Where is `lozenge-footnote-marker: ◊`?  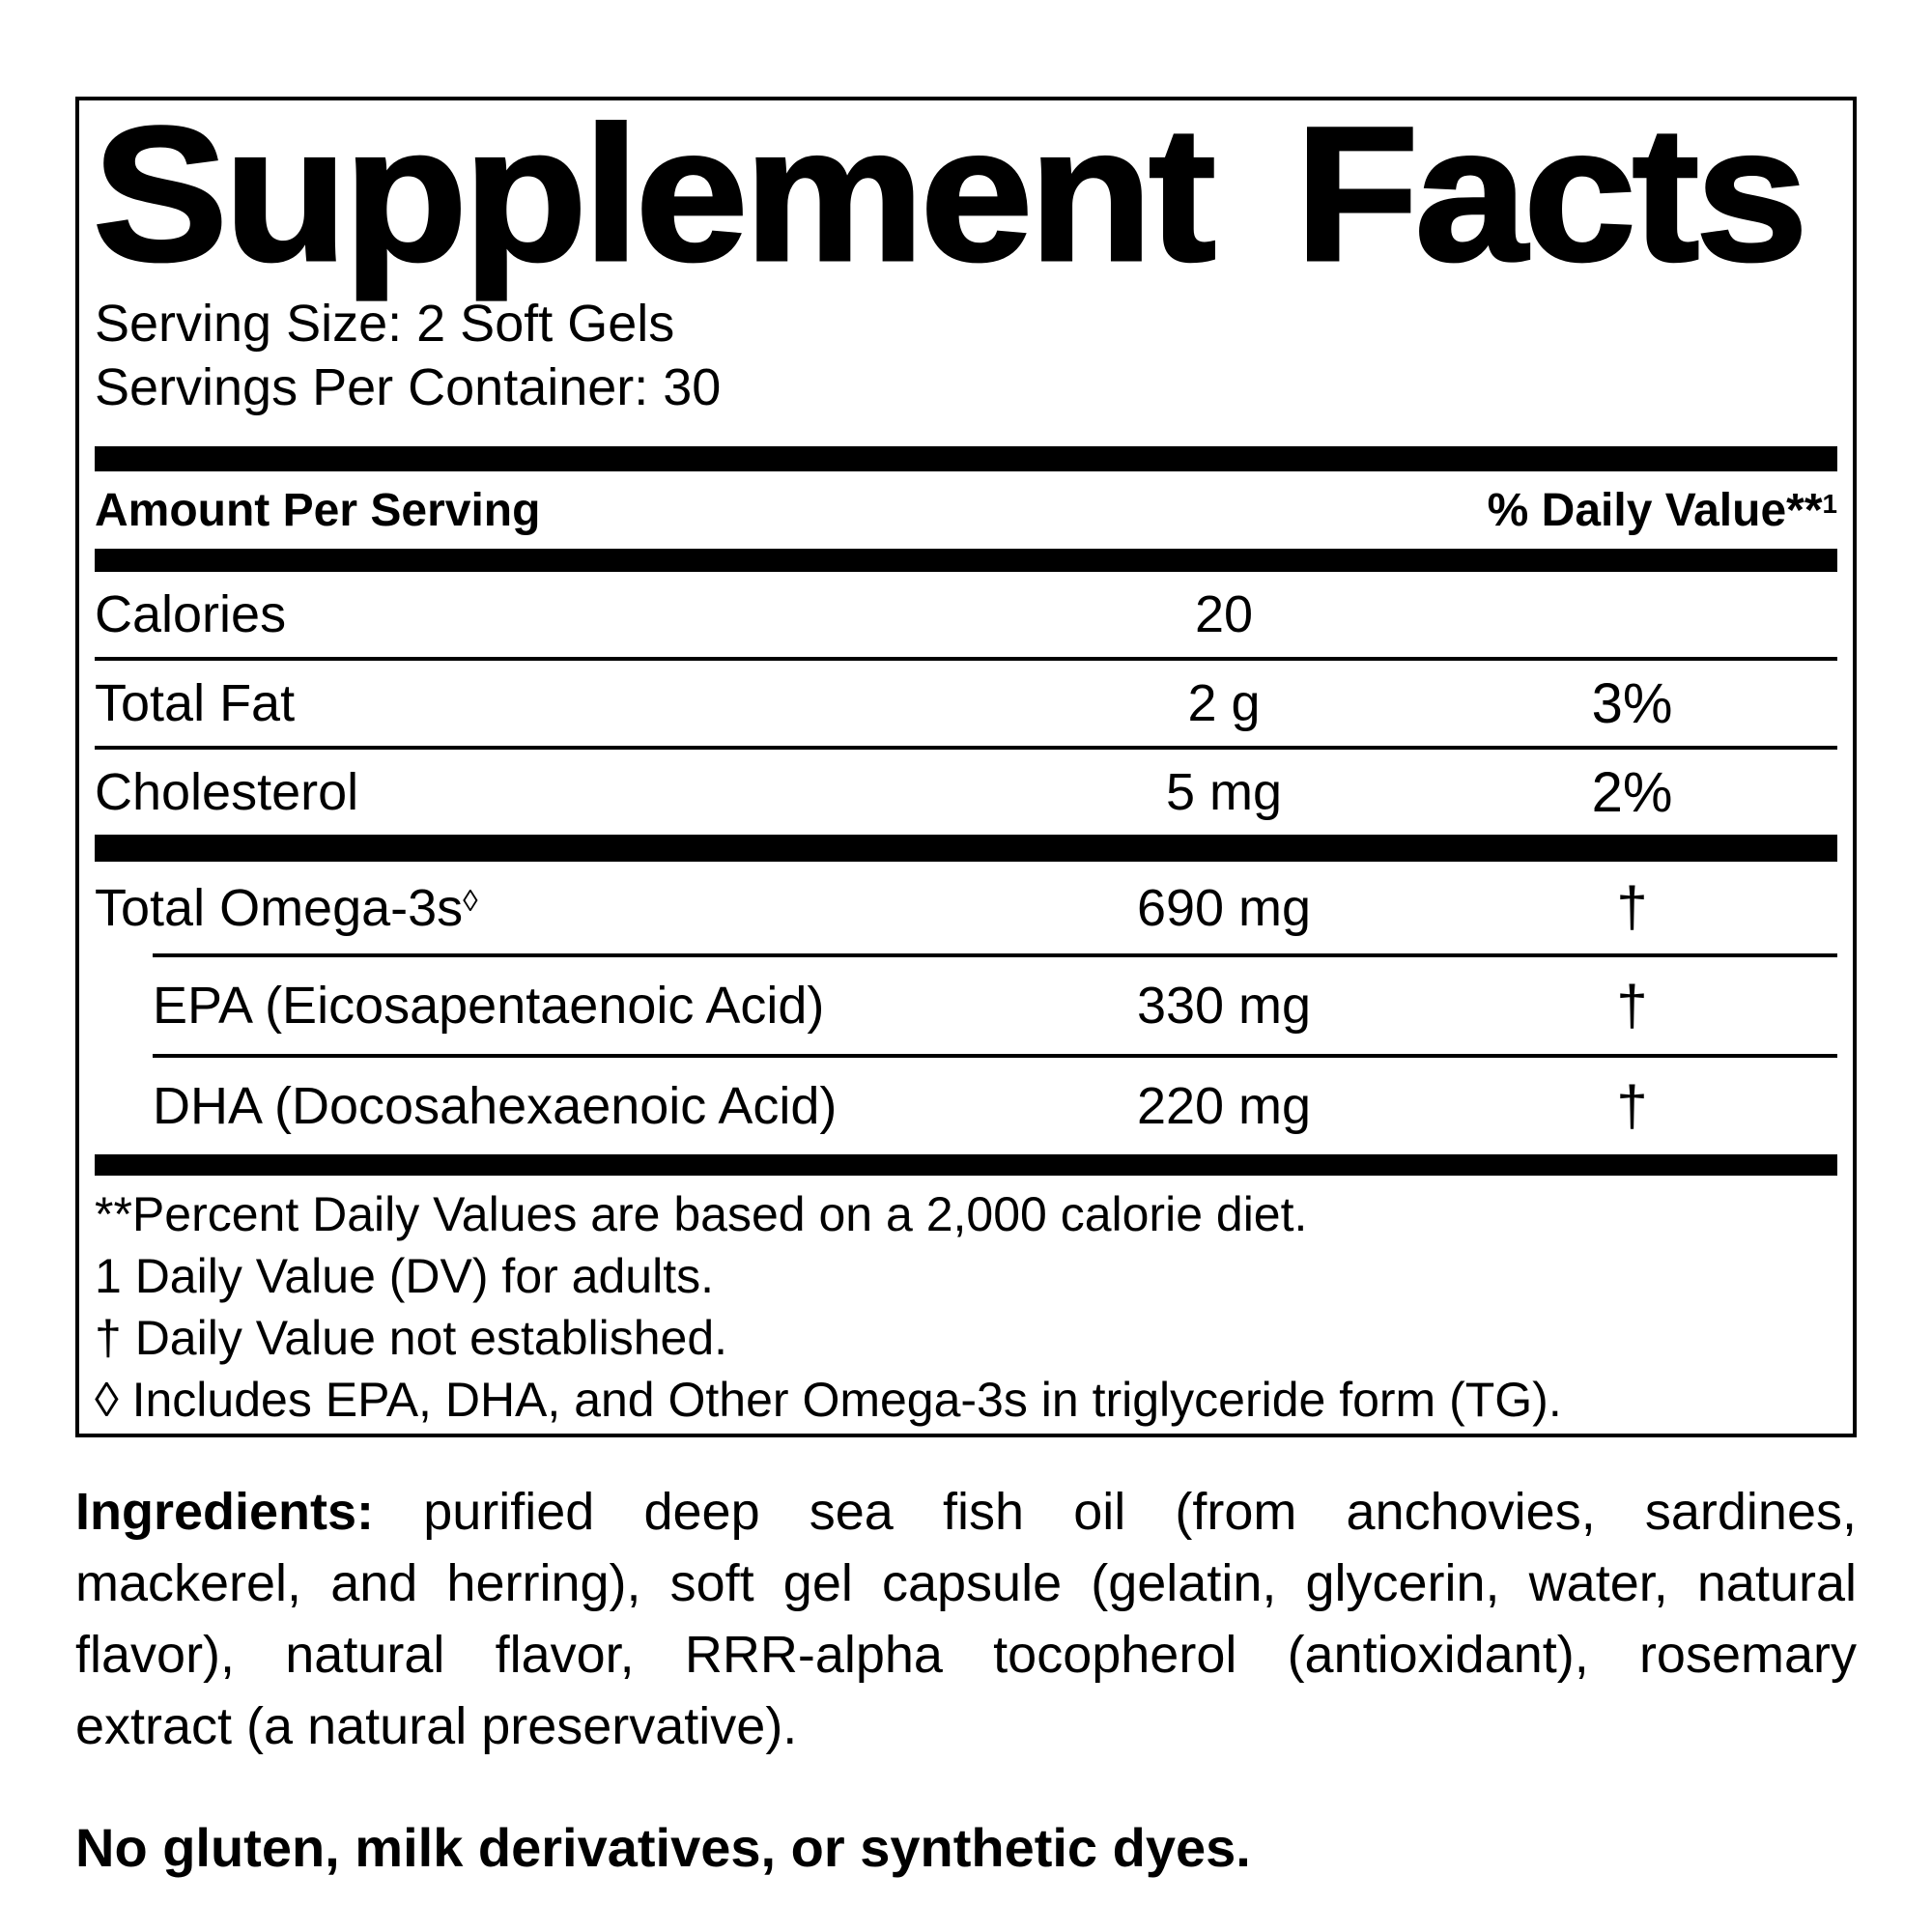
lozenge-footnote-marker: ◊ is located at coordinates (470, 901).